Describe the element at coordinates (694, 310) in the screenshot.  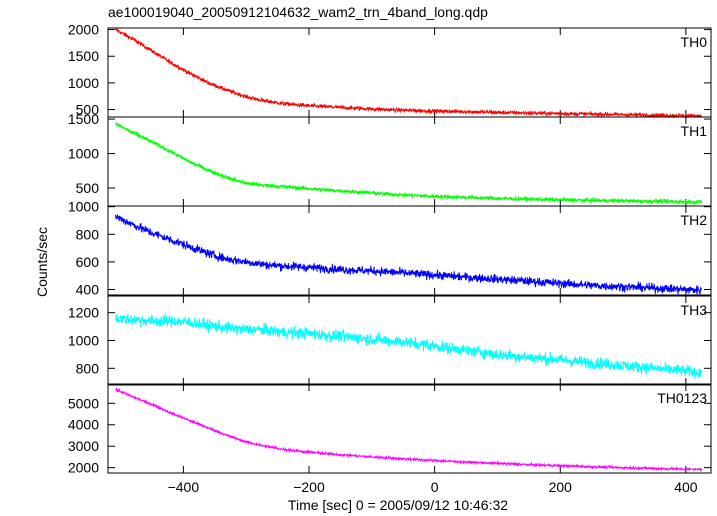
I see `panel-label: TH3` at that location.